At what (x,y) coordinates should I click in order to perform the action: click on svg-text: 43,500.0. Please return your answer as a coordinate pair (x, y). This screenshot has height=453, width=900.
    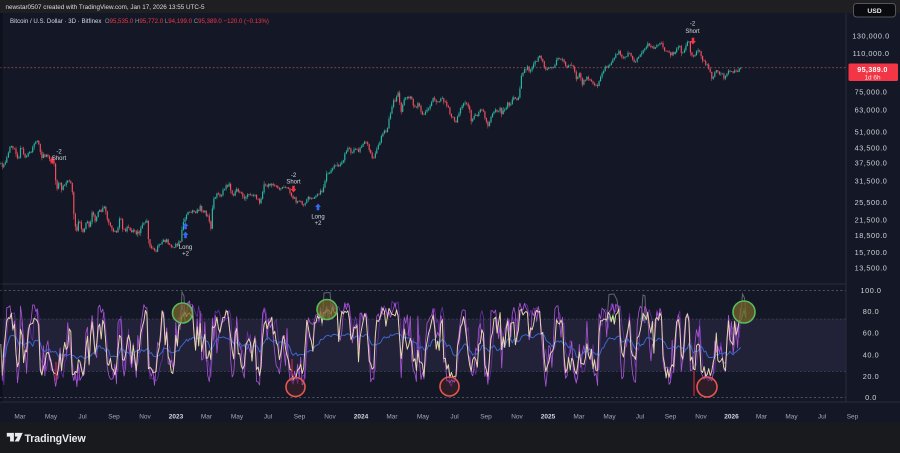
    Looking at the image, I should click on (871, 148).